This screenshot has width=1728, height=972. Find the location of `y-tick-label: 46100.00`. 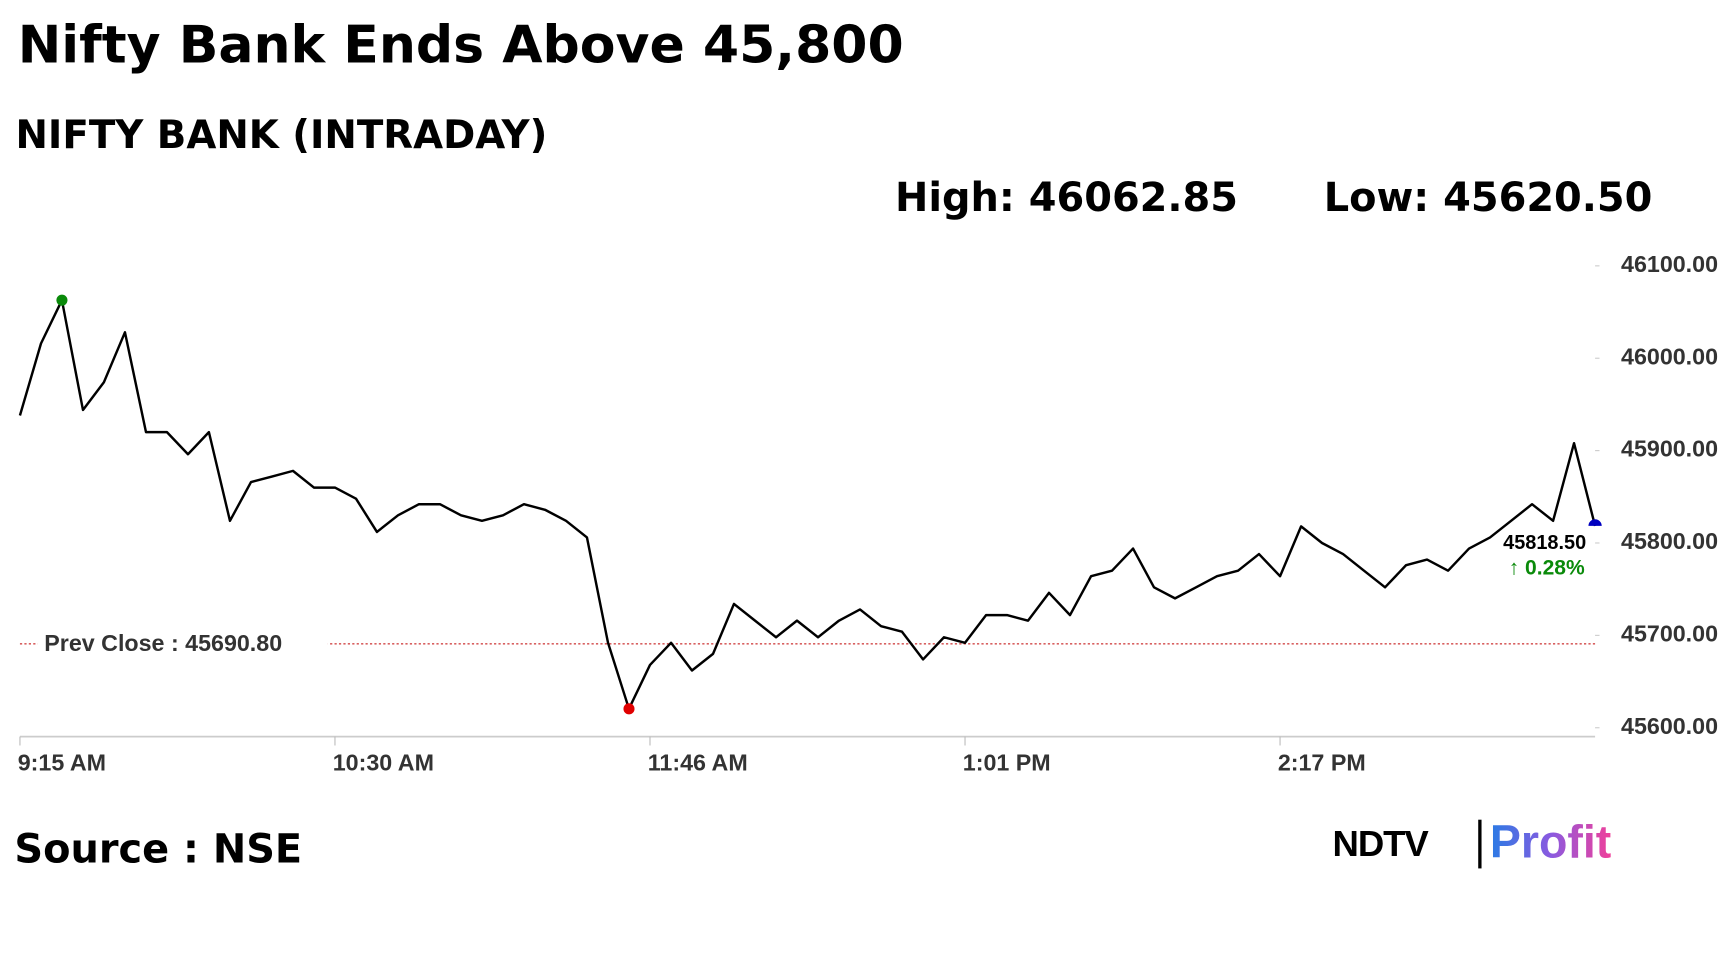

y-tick-label: 46100.00 is located at coordinates (1669, 264).